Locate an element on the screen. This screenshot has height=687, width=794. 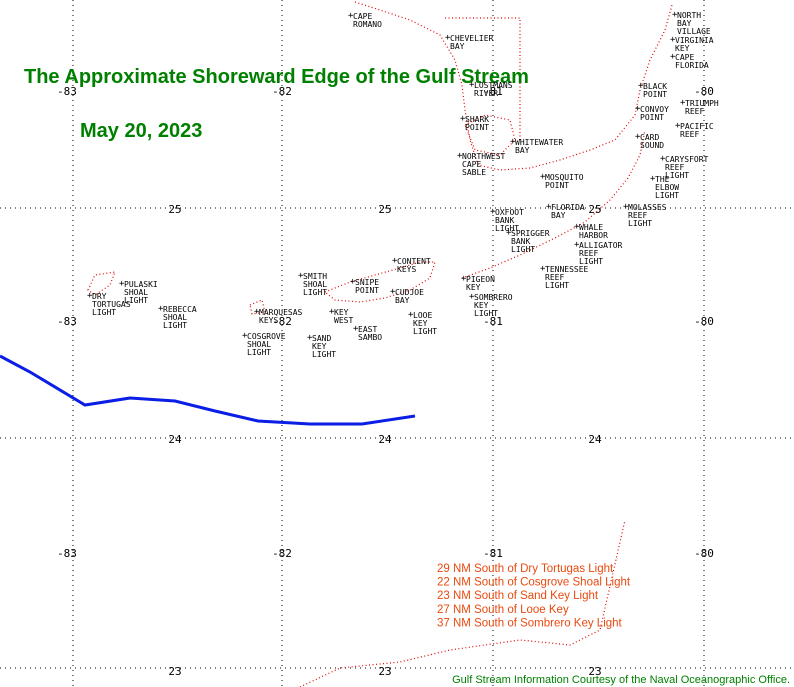
place-label: SHARK is located at coordinates (477, 119).